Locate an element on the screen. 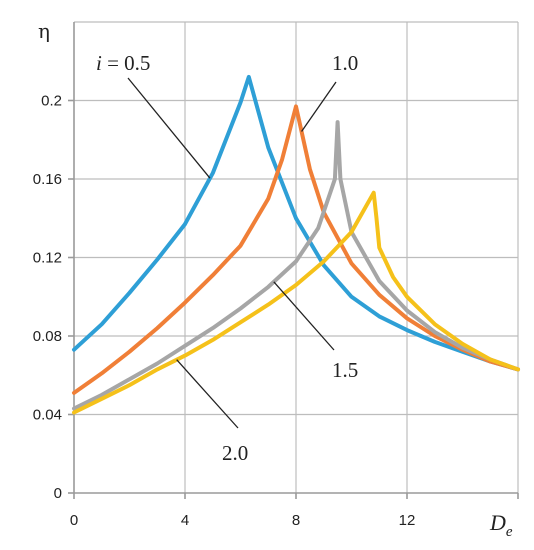  y-tick-label: 0.2 is located at coordinates (51, 101).